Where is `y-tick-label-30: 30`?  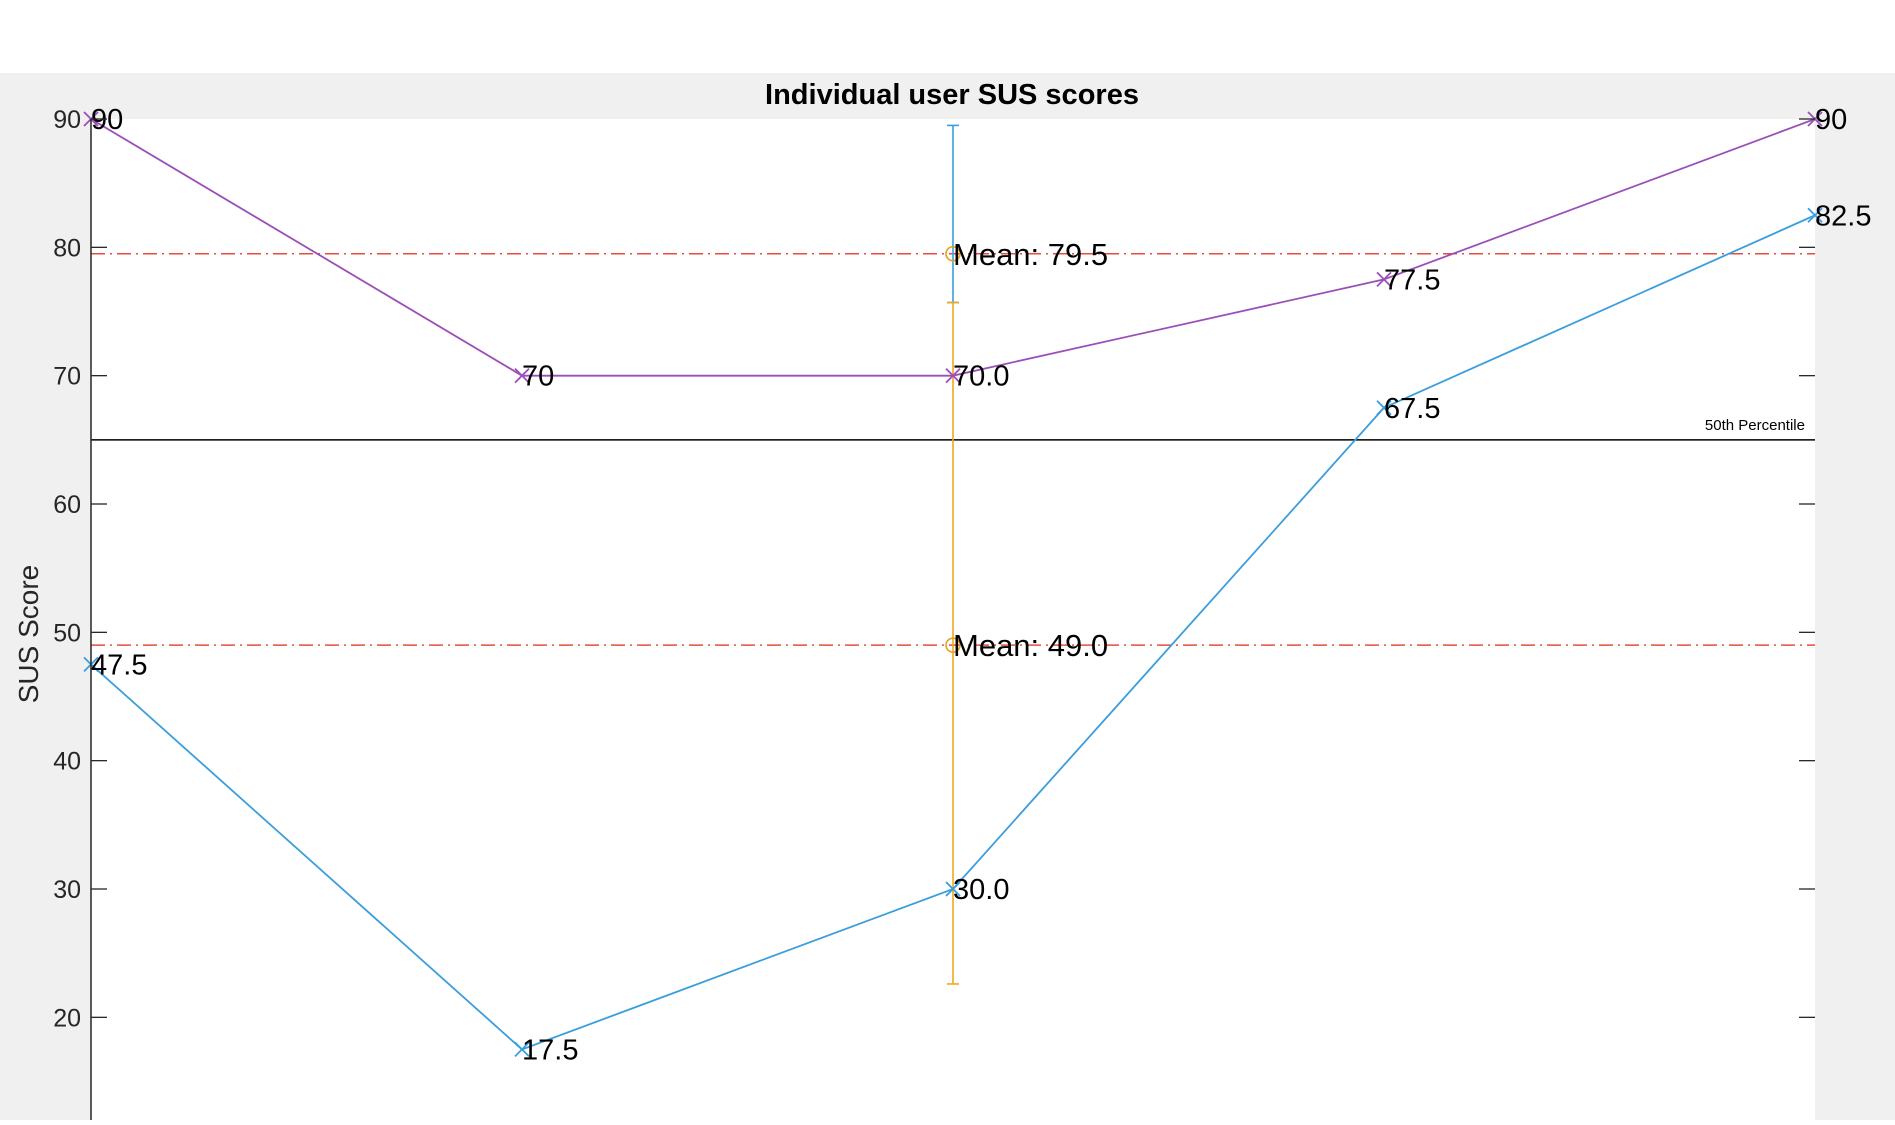
y-tick-label-30: 30 is located at coordinates (67, 890).